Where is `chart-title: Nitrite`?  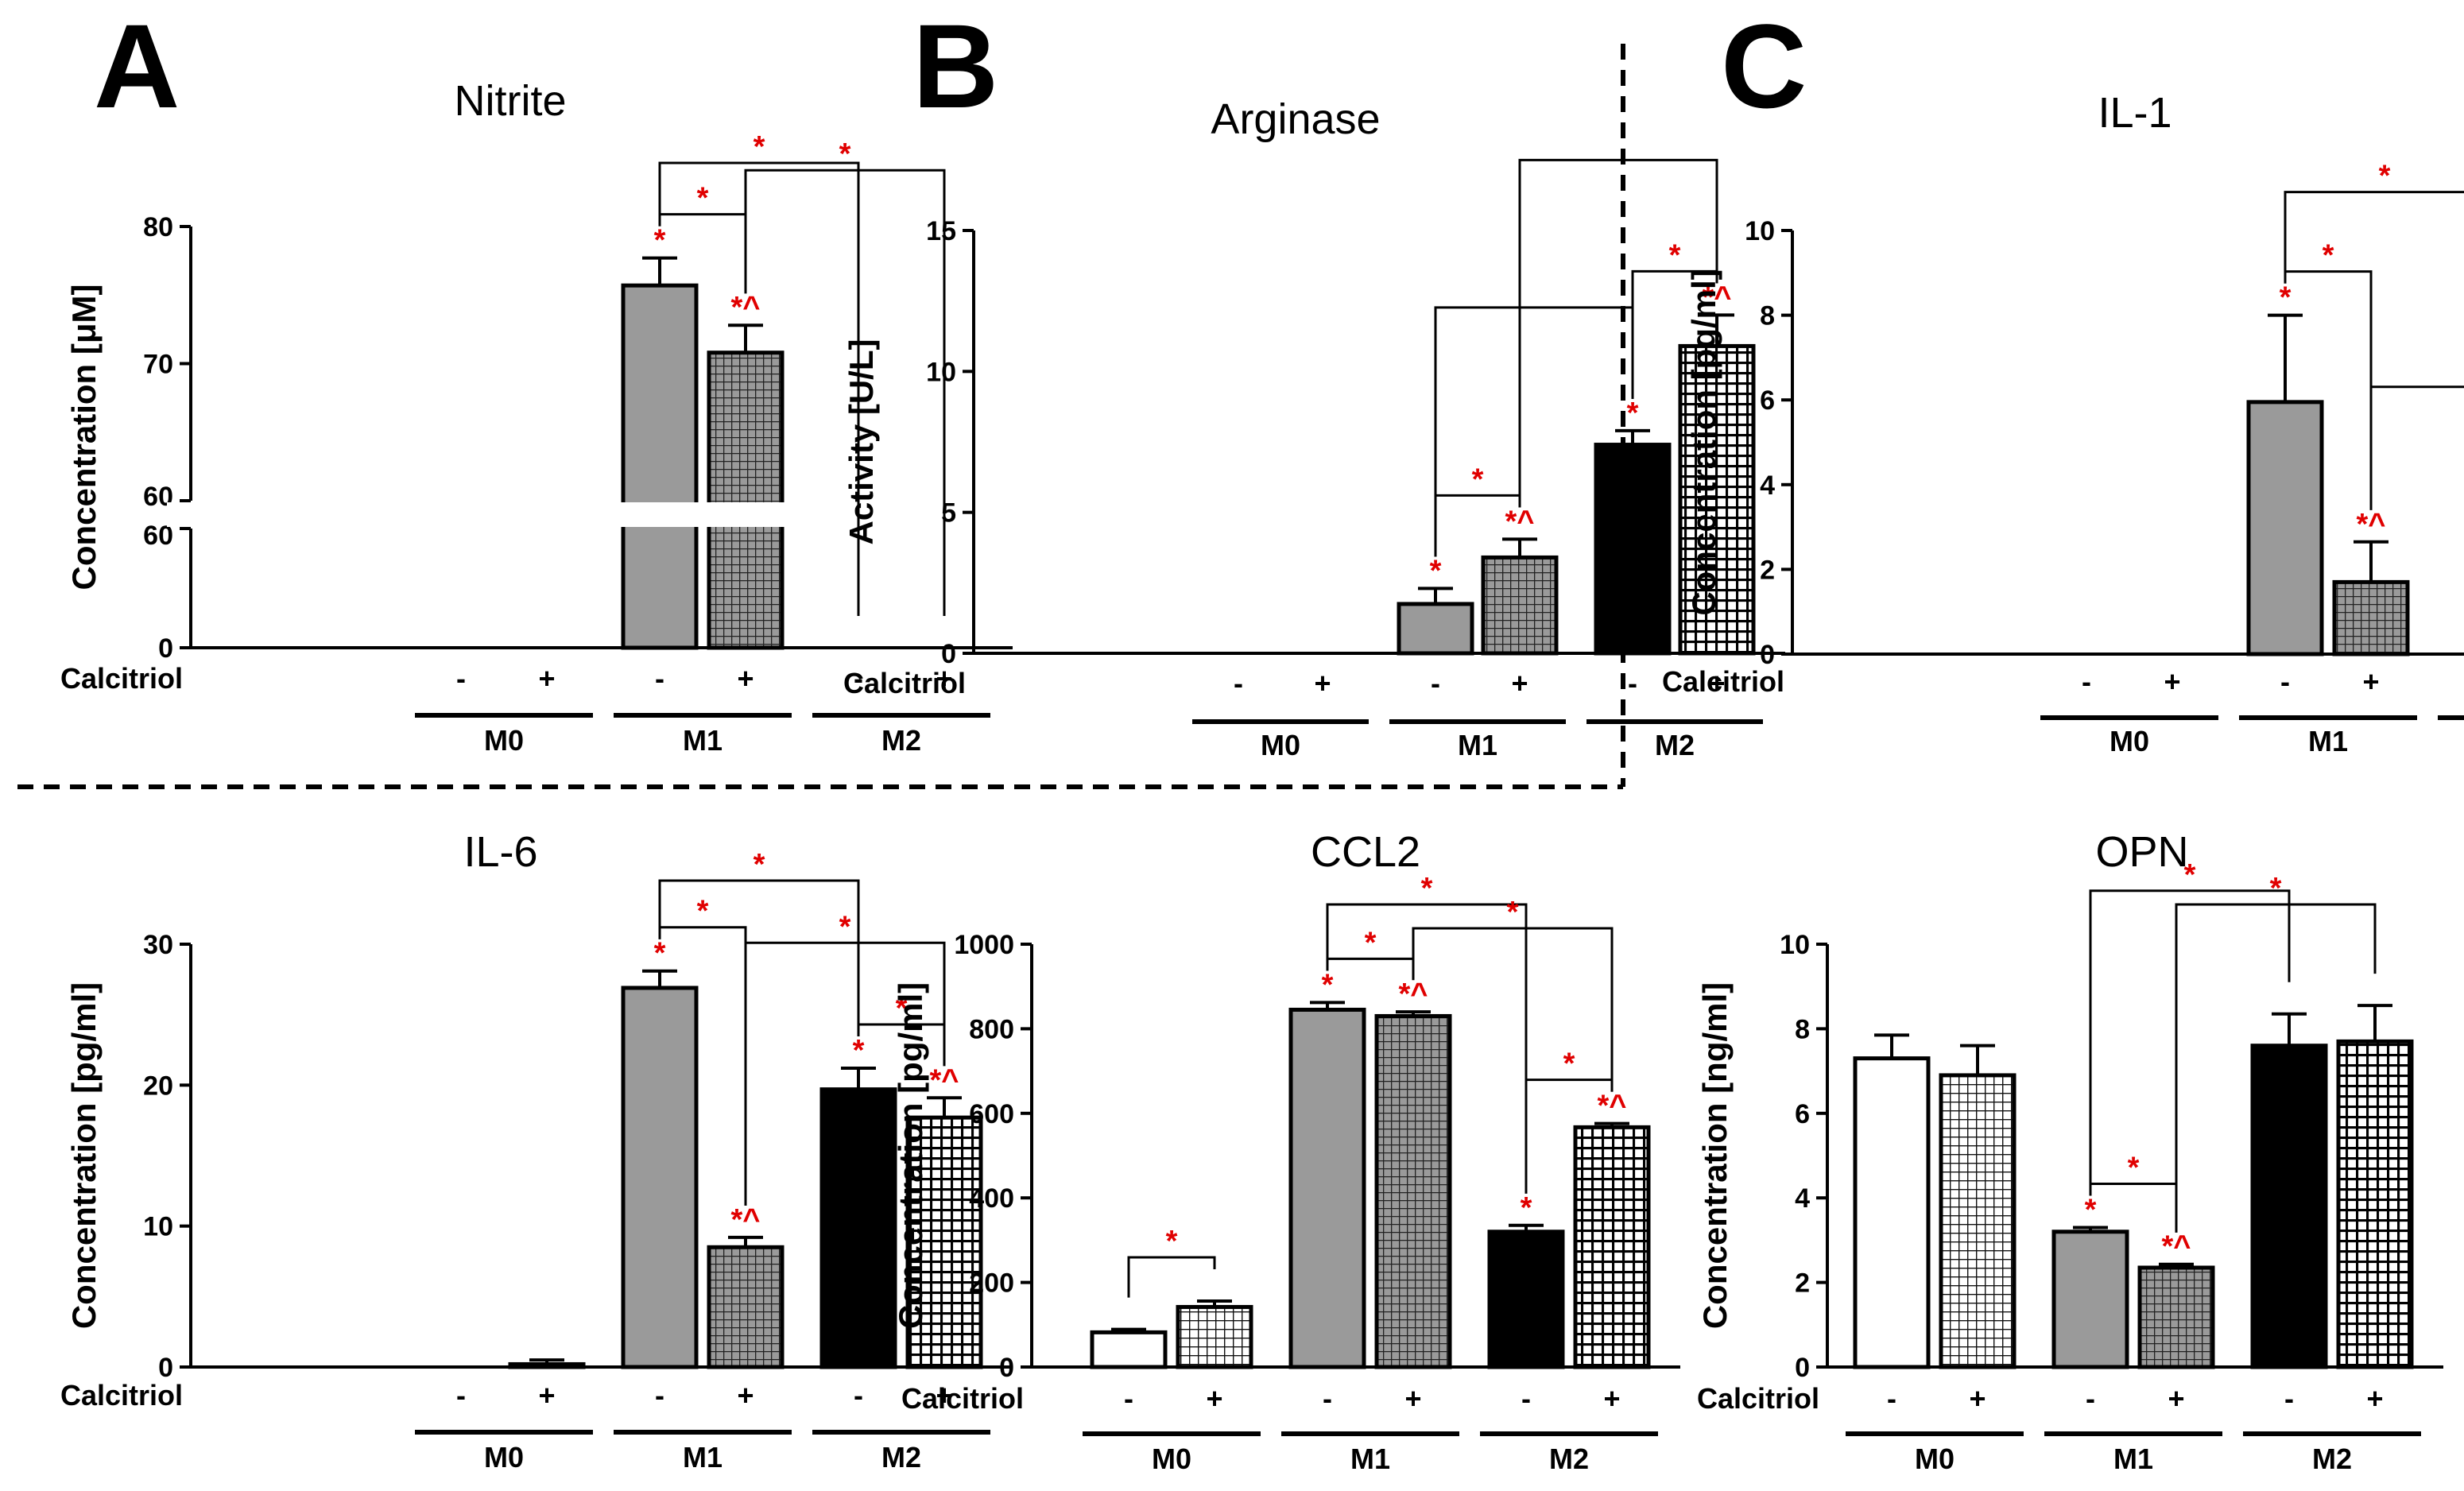
chart-title: Nitrite is located at coordinates (510, 101).